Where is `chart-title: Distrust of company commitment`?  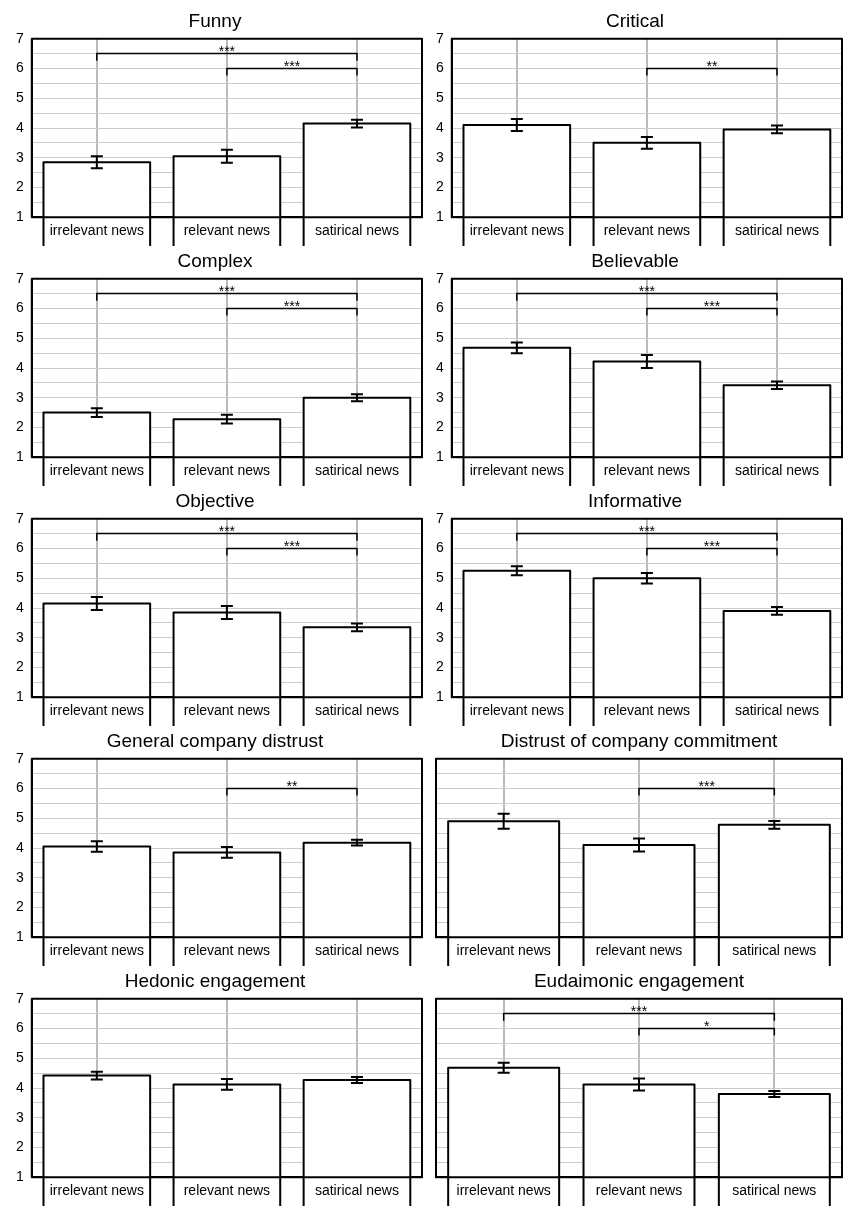
chart-title: Distrust of company commitment is located at coordinates (639, 740).